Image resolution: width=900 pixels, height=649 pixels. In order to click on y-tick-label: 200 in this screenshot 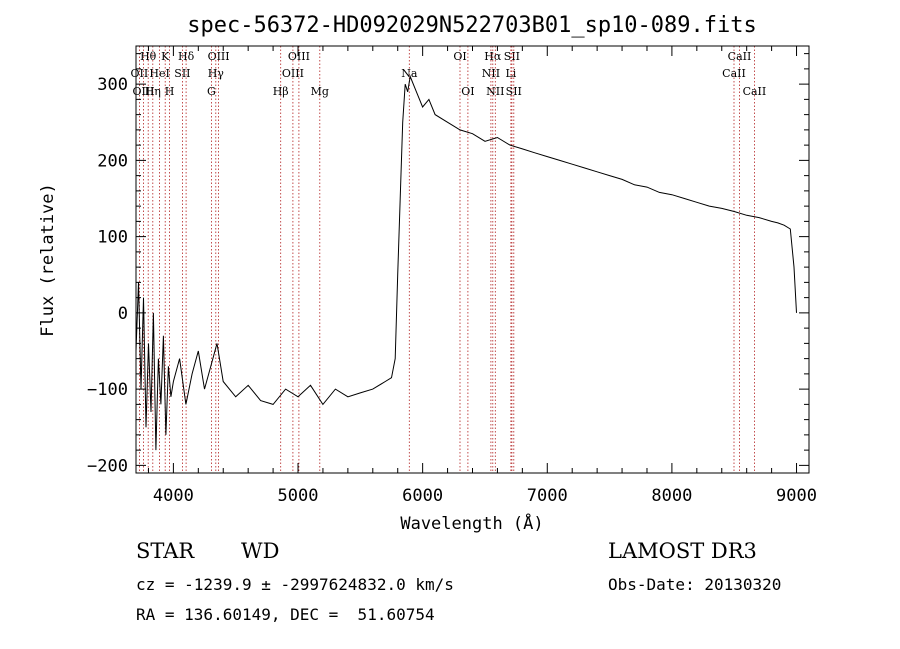, I will do `click(112, 161)`.